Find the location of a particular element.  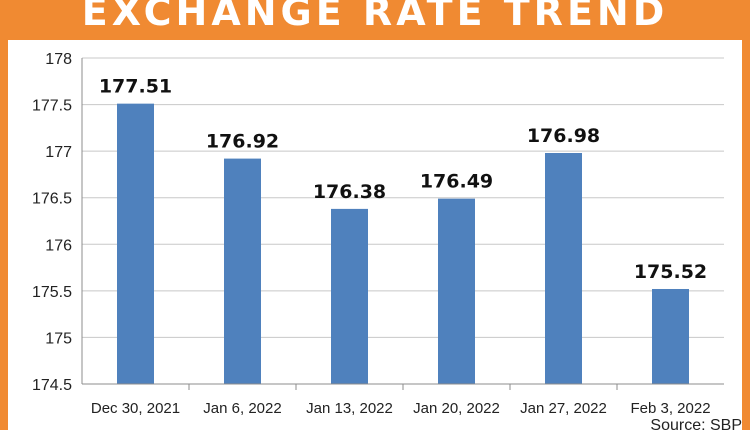

y-tick-label: 177 is located at coordinates (58, 152).